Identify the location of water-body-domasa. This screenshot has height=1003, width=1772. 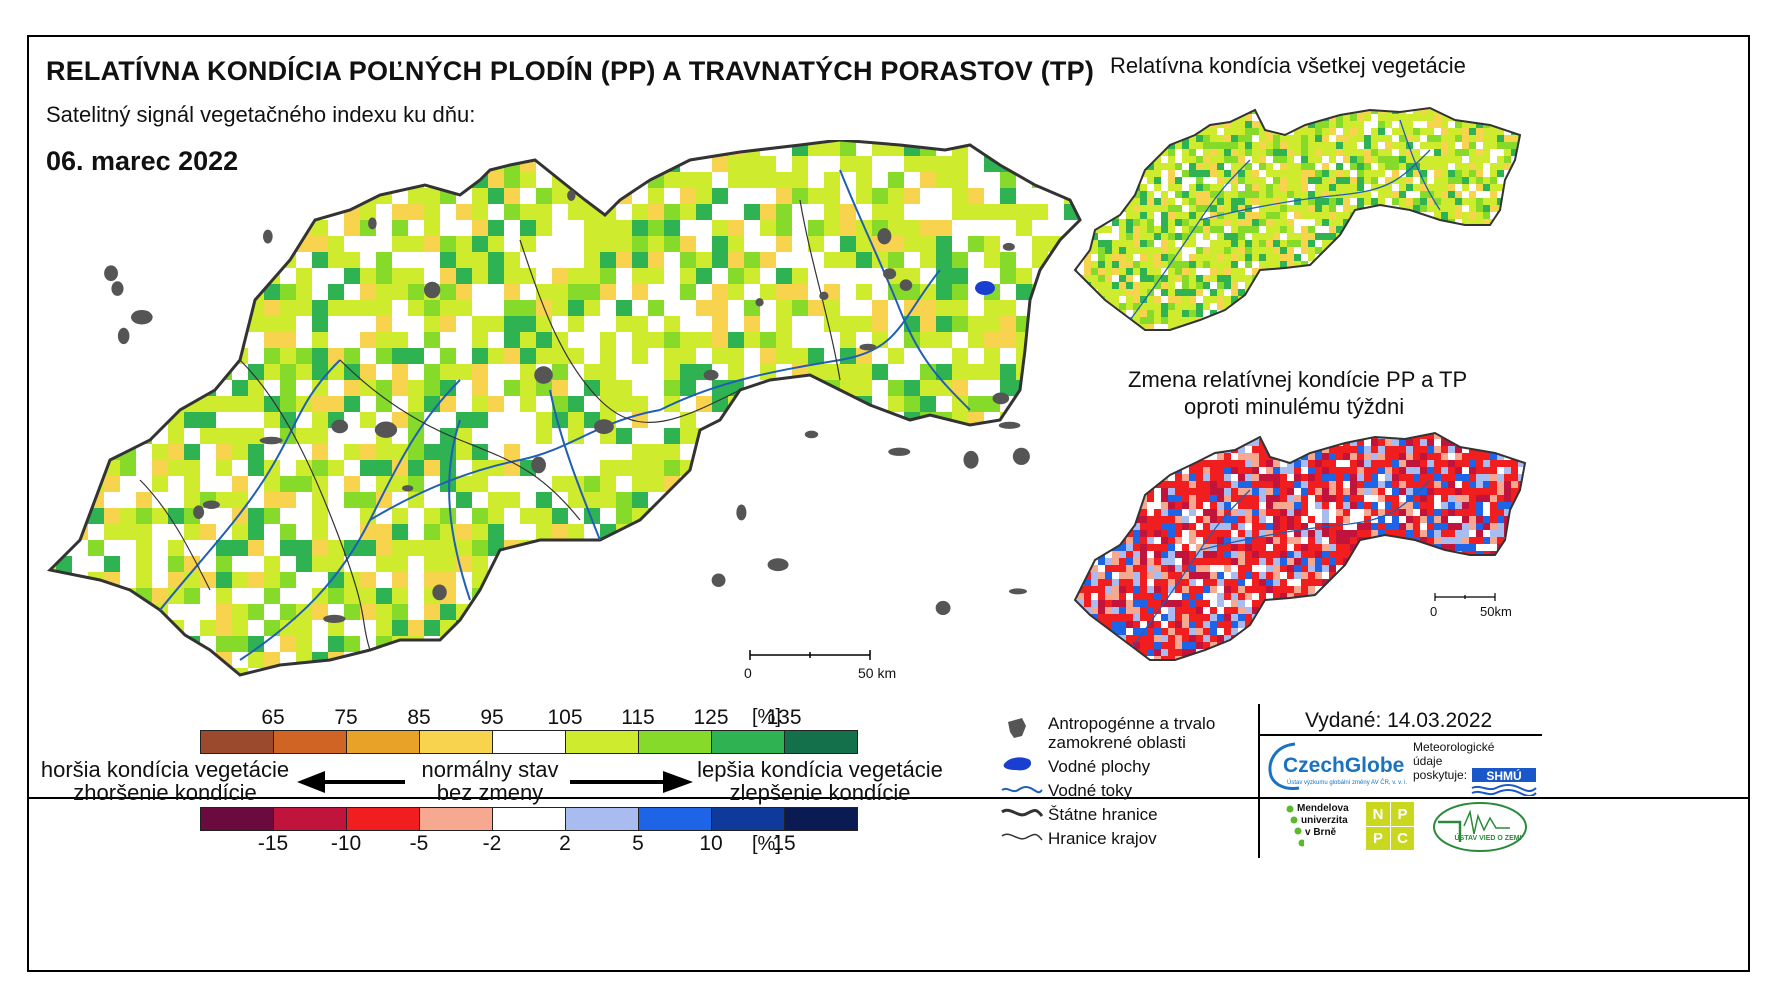
(985, 288).